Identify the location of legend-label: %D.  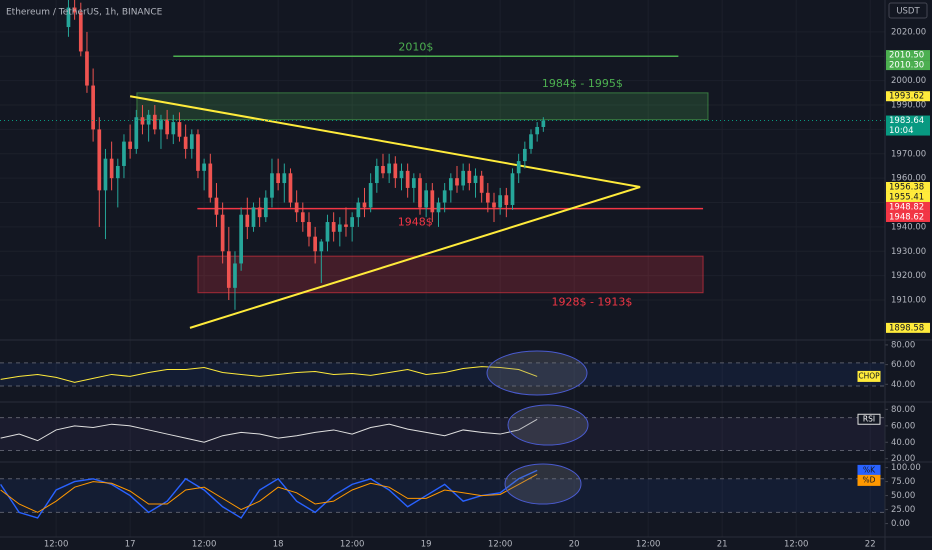
(869, 479).